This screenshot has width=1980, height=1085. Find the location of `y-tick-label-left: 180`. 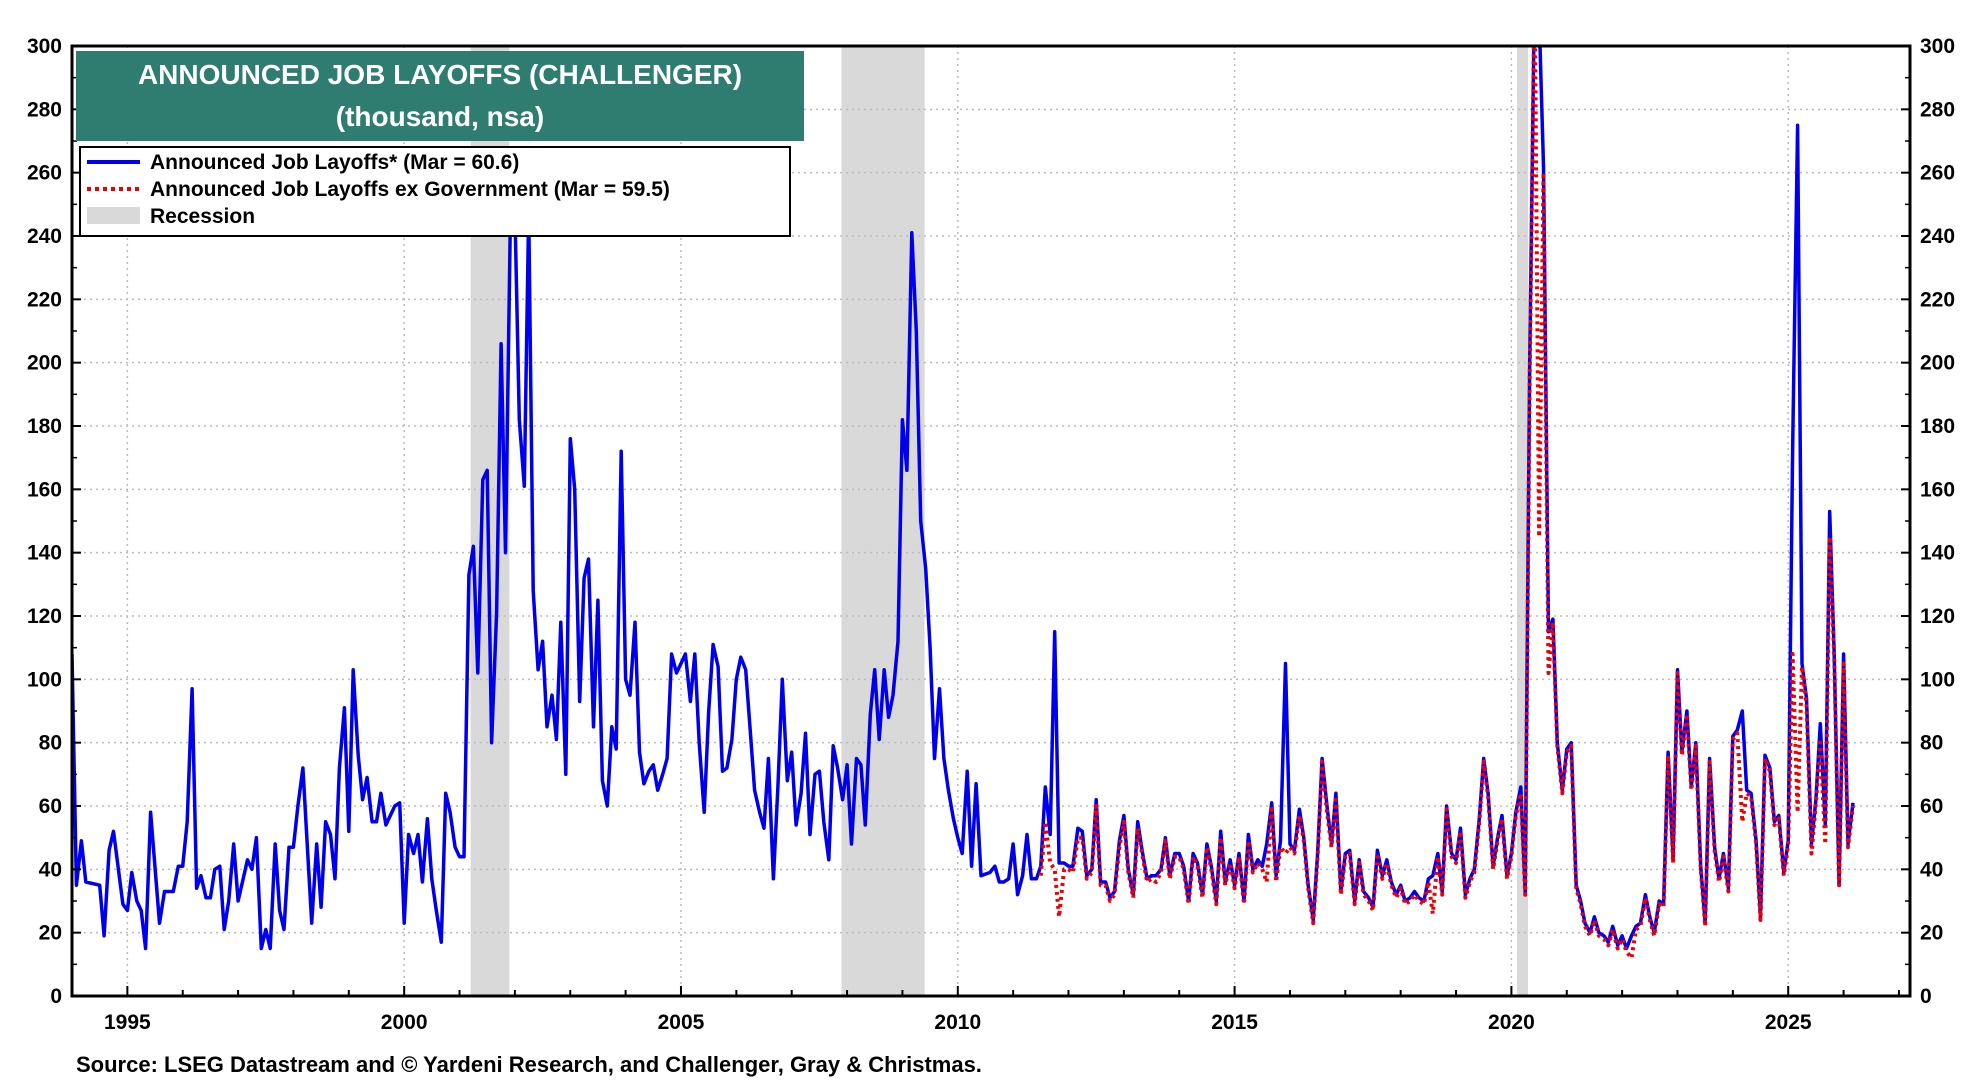

y-tick-label-left: 180 is located at coordinates (44, 426).